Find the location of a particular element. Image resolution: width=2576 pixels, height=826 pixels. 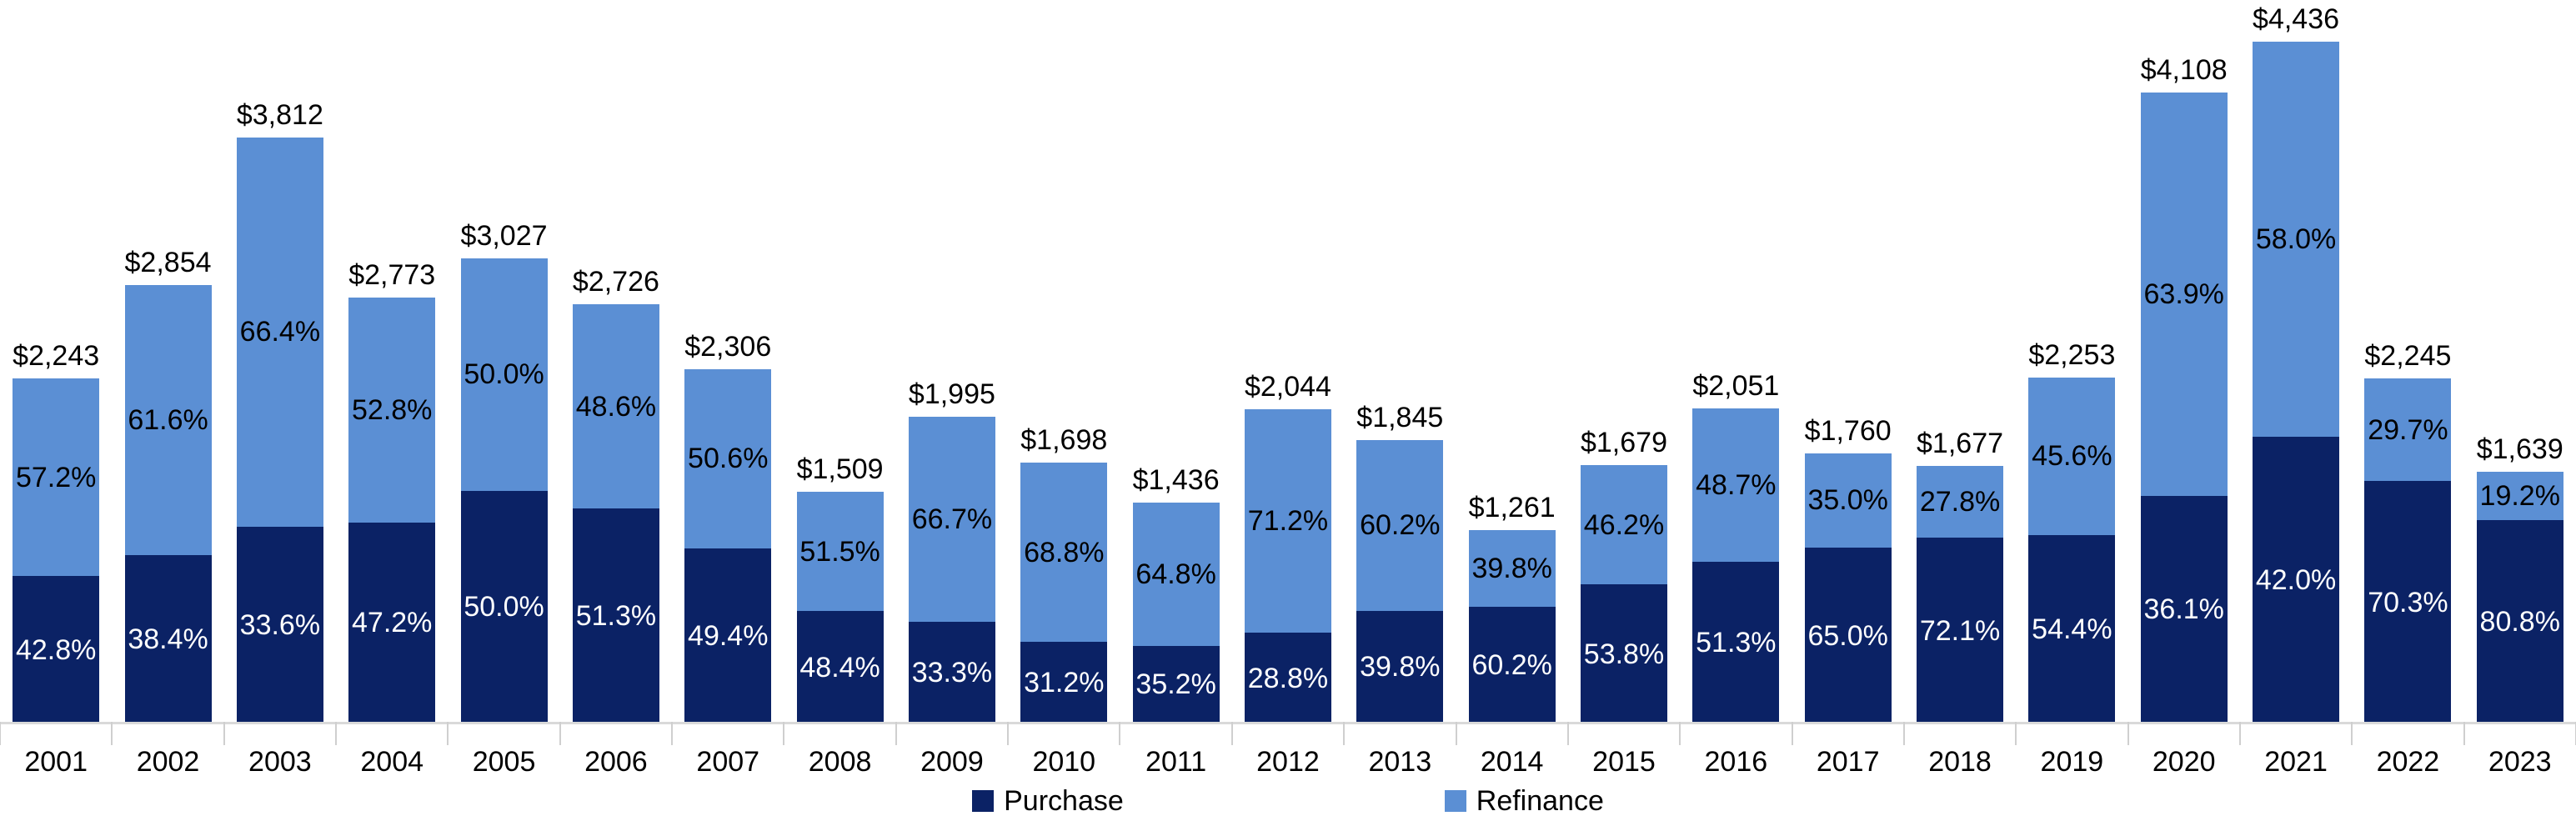

purchase-segment: 48.4% is located at coordinates (840, 667).